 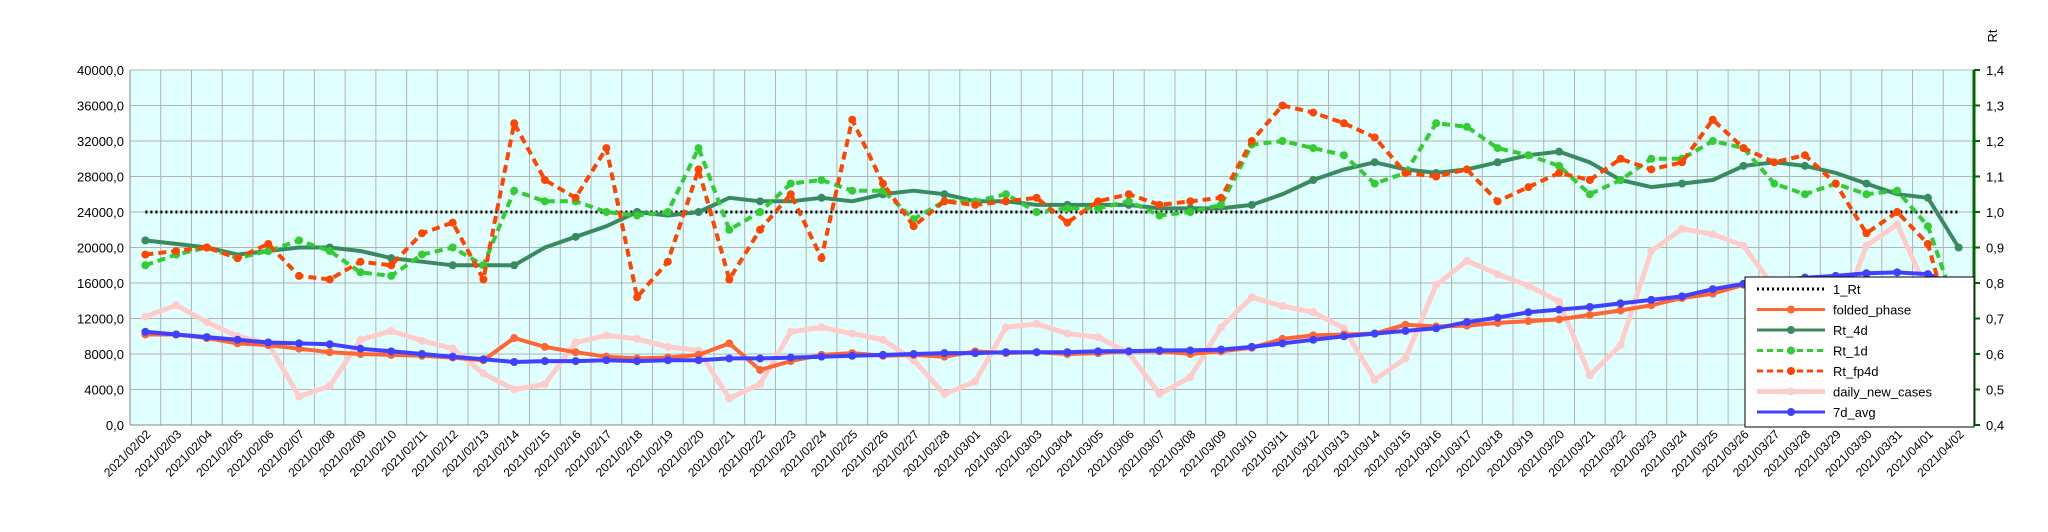 What do you see at coordinates (1883, 392) in the screenshot?
I see `legend-label: daily_new_cases` at bounding box center [1883, 392].